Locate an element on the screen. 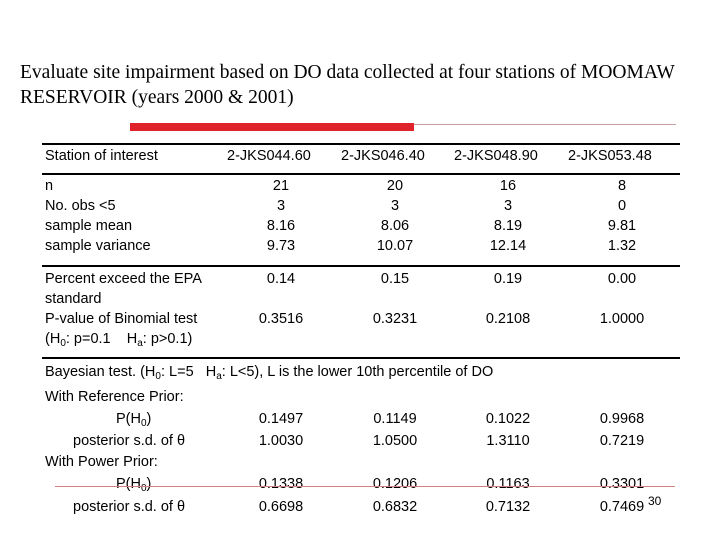  footer-line is located at coordinates (365, 486).